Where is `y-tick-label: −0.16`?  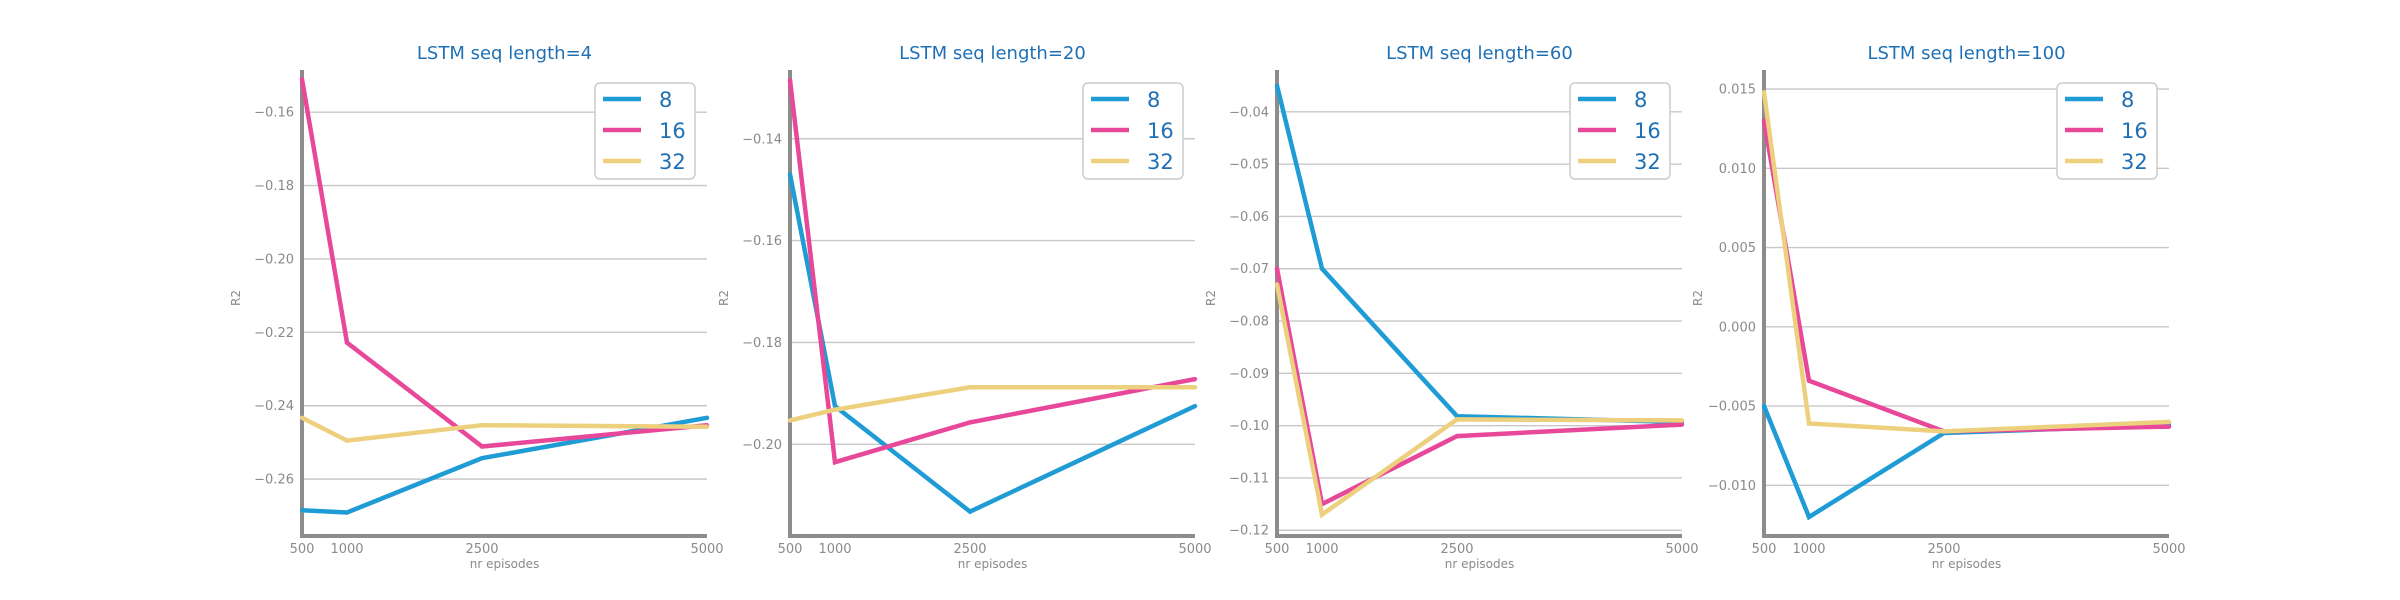 y-tick-label: −0.16 is located at coordinates (274, 113).